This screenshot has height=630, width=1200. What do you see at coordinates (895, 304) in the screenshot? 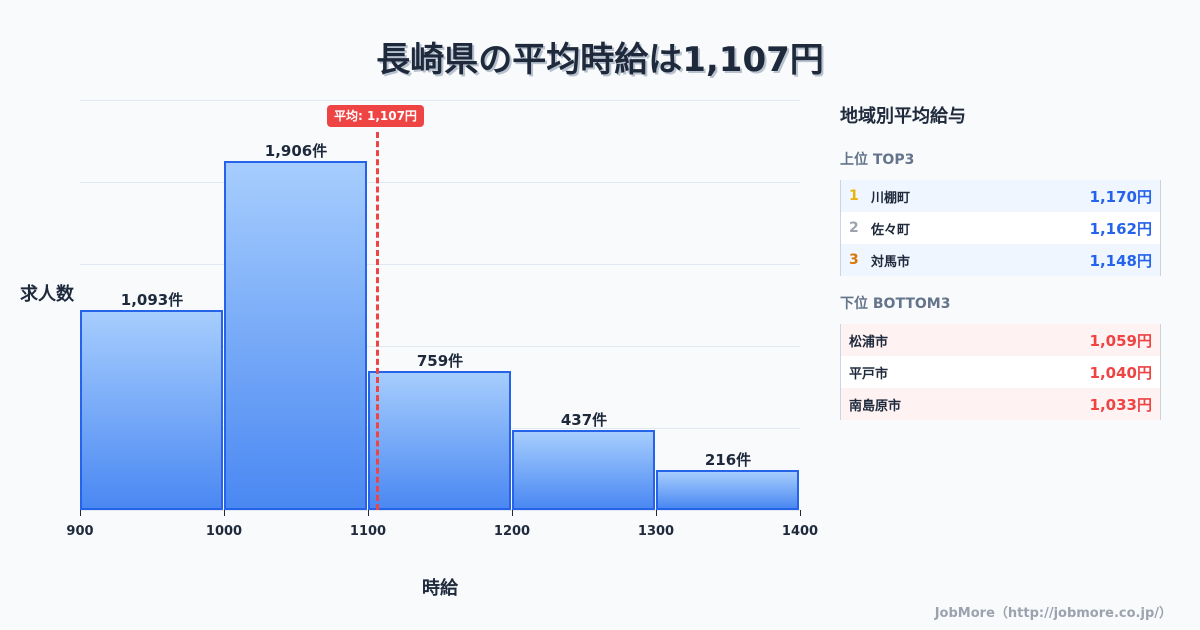
I see `bottom3-heading: 下位 BOTTOM3` at bounding box center [895, 304].